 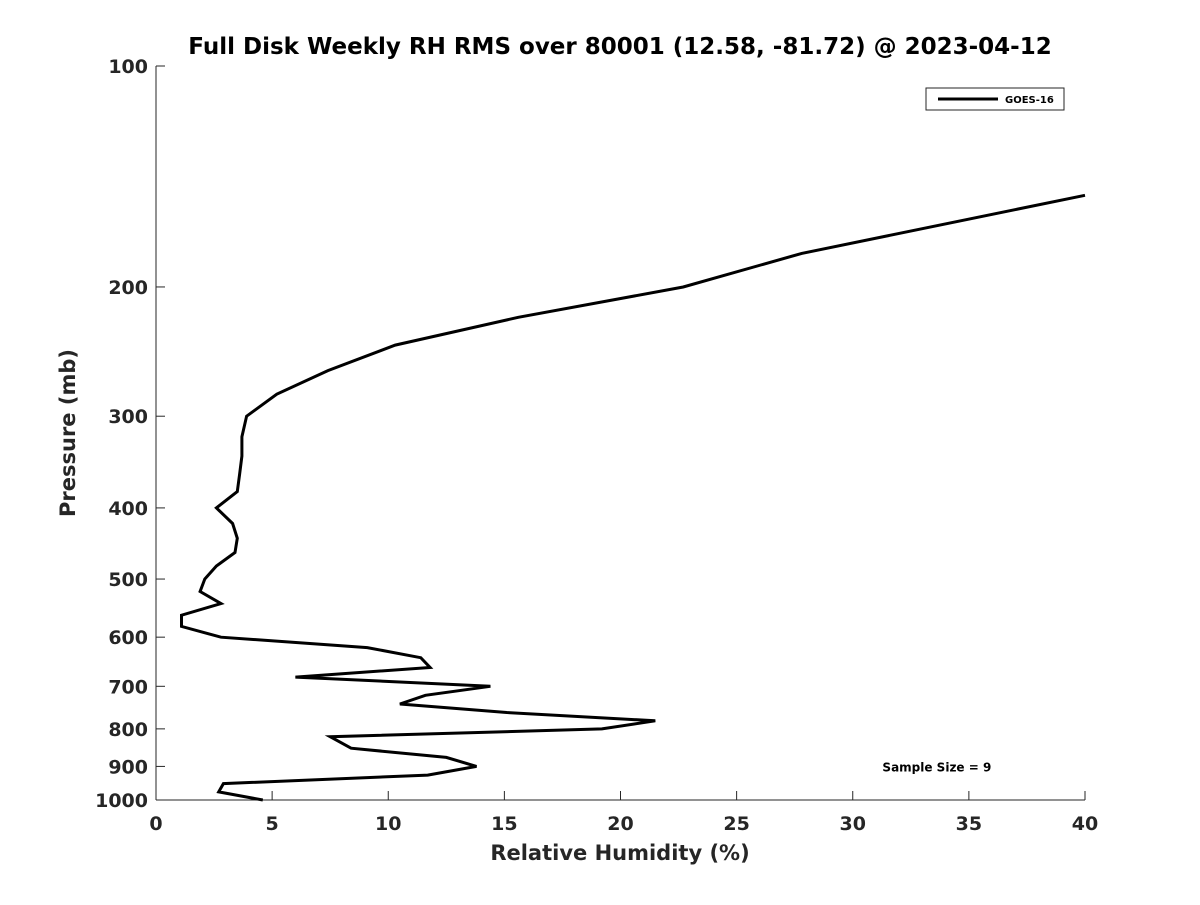 What do you see at coordinates (128, 730) in the screenshot?
I see `y-tick-label: 800` at bounding box center [128, 730].